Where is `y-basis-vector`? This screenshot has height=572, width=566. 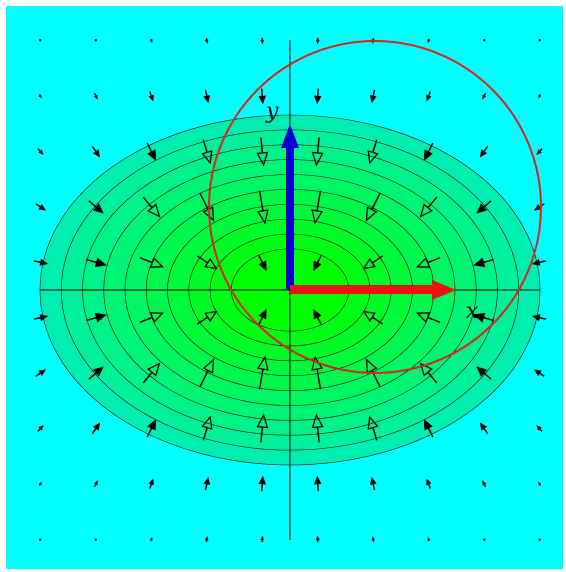
y-basis-vector is located at coordinates (290, 207).